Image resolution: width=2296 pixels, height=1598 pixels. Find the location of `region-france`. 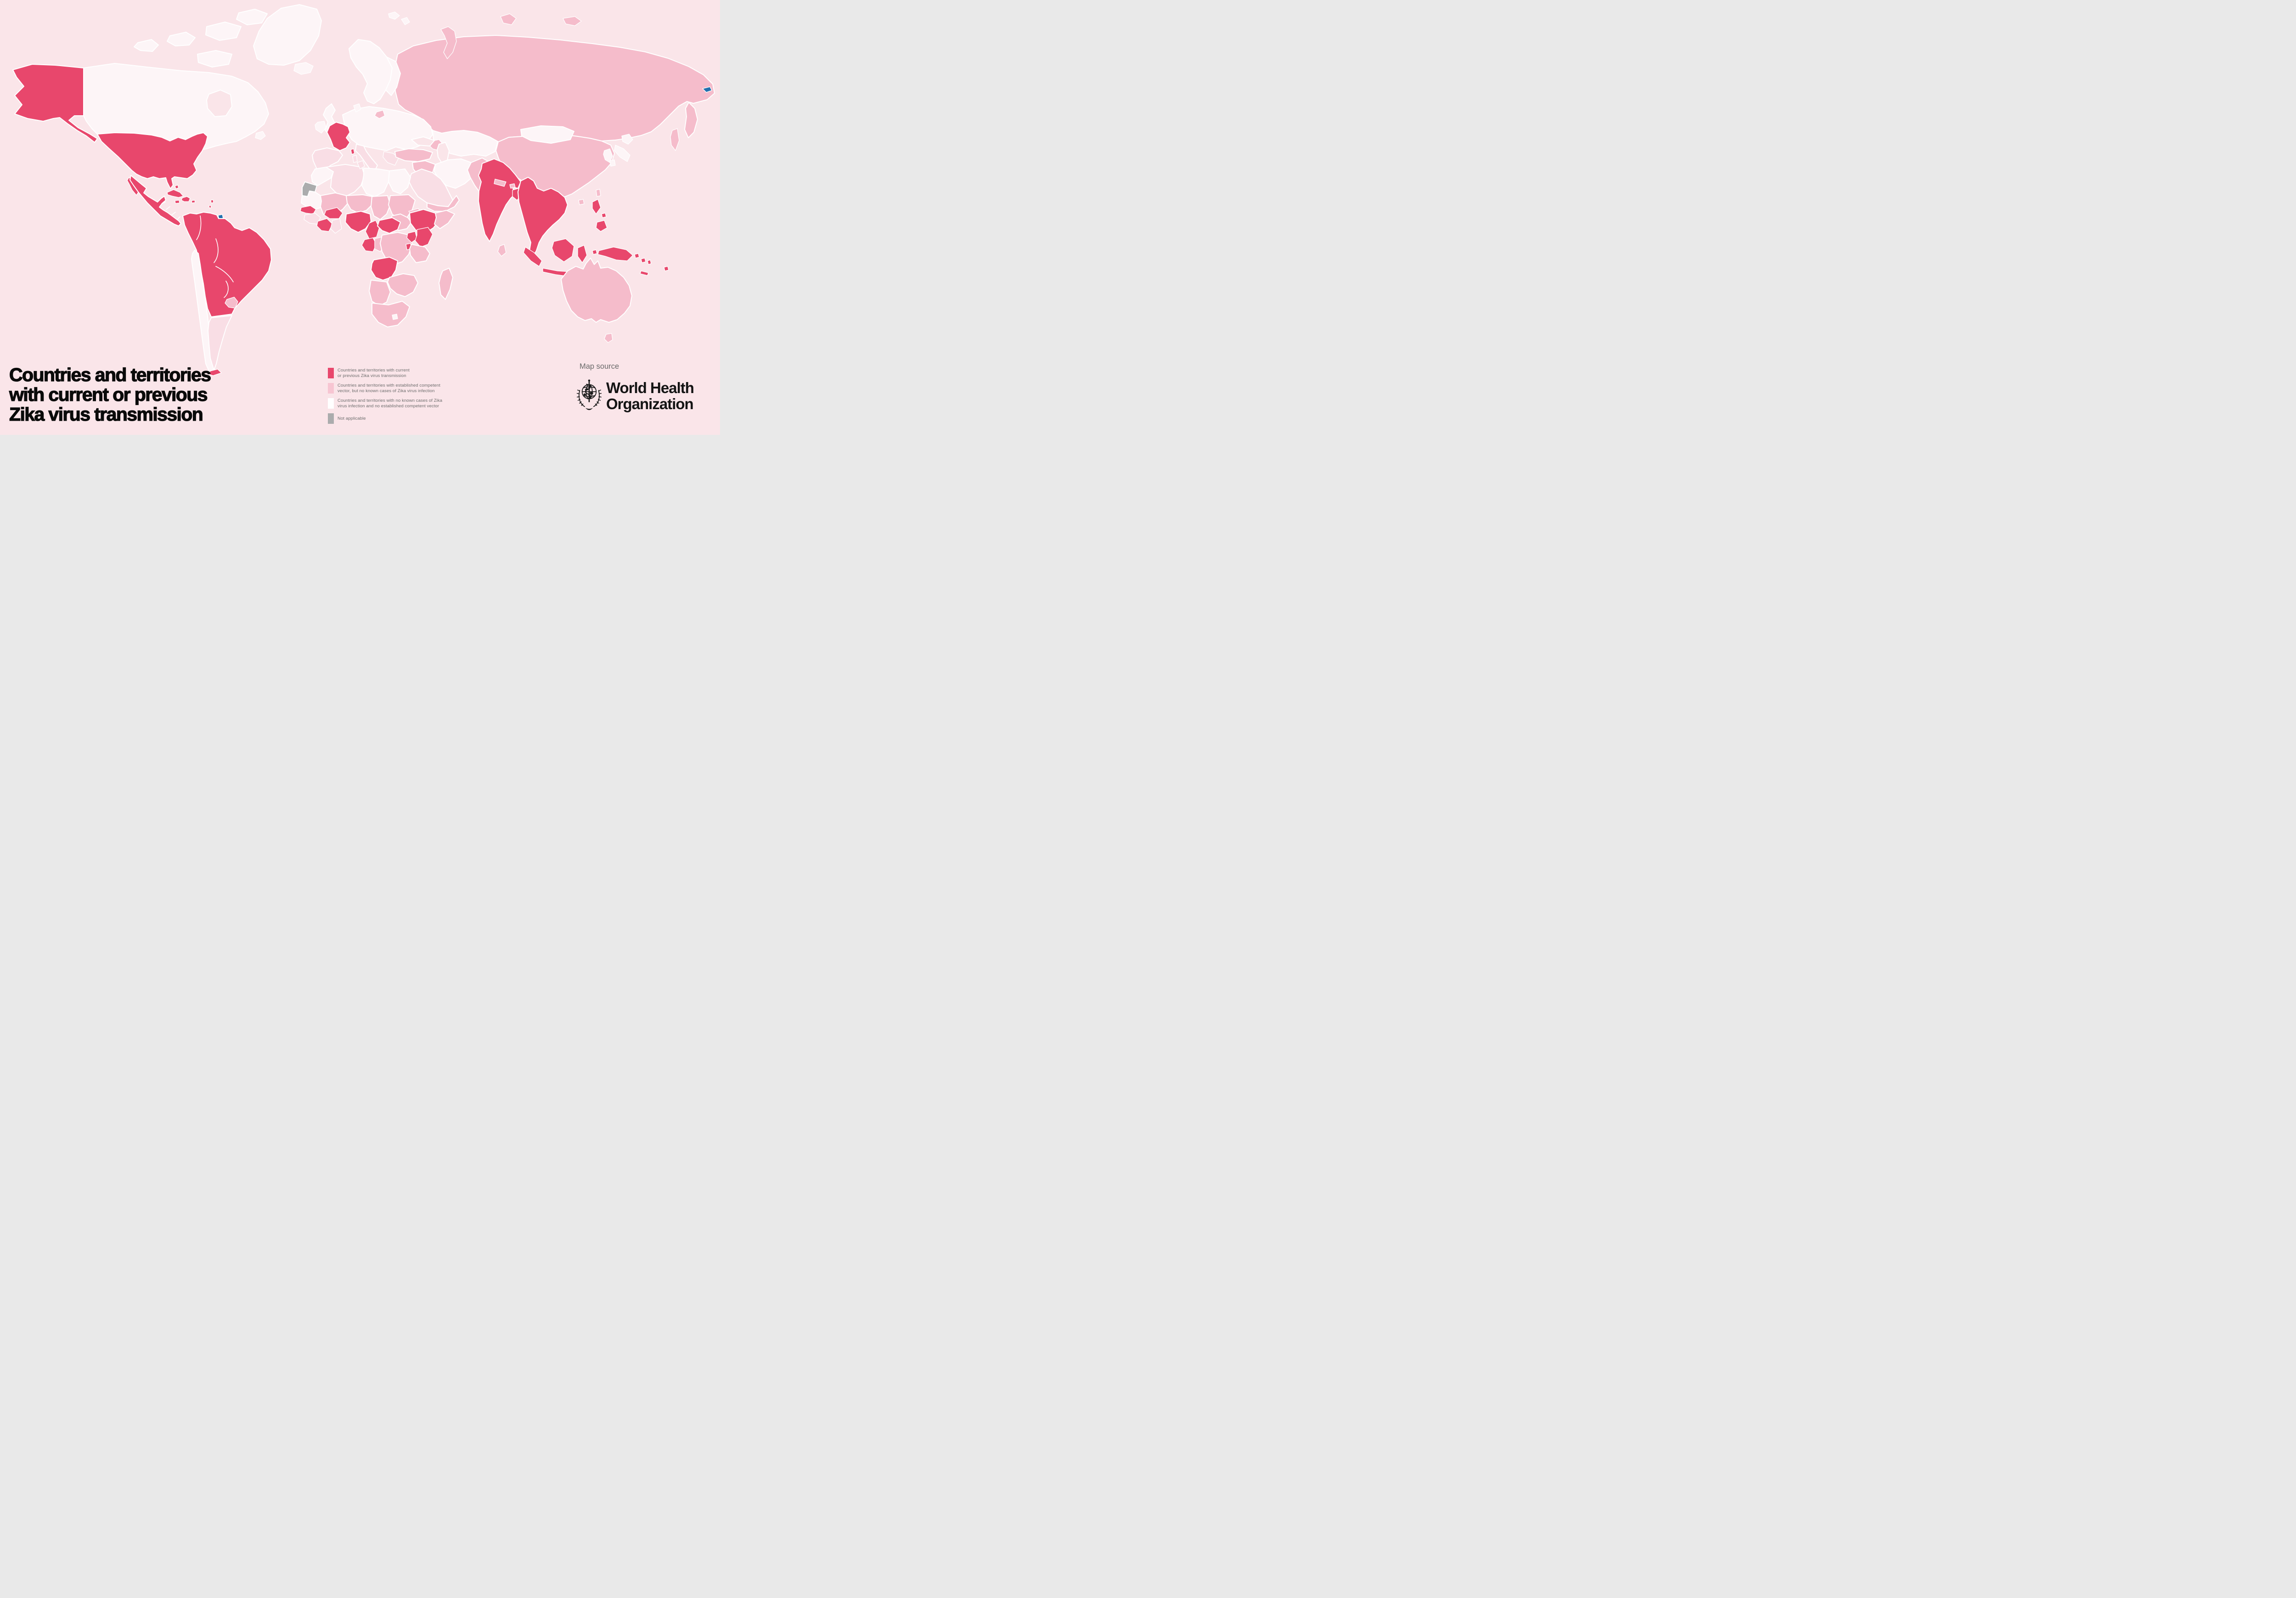

region-france is located at coordinates (338, 136).